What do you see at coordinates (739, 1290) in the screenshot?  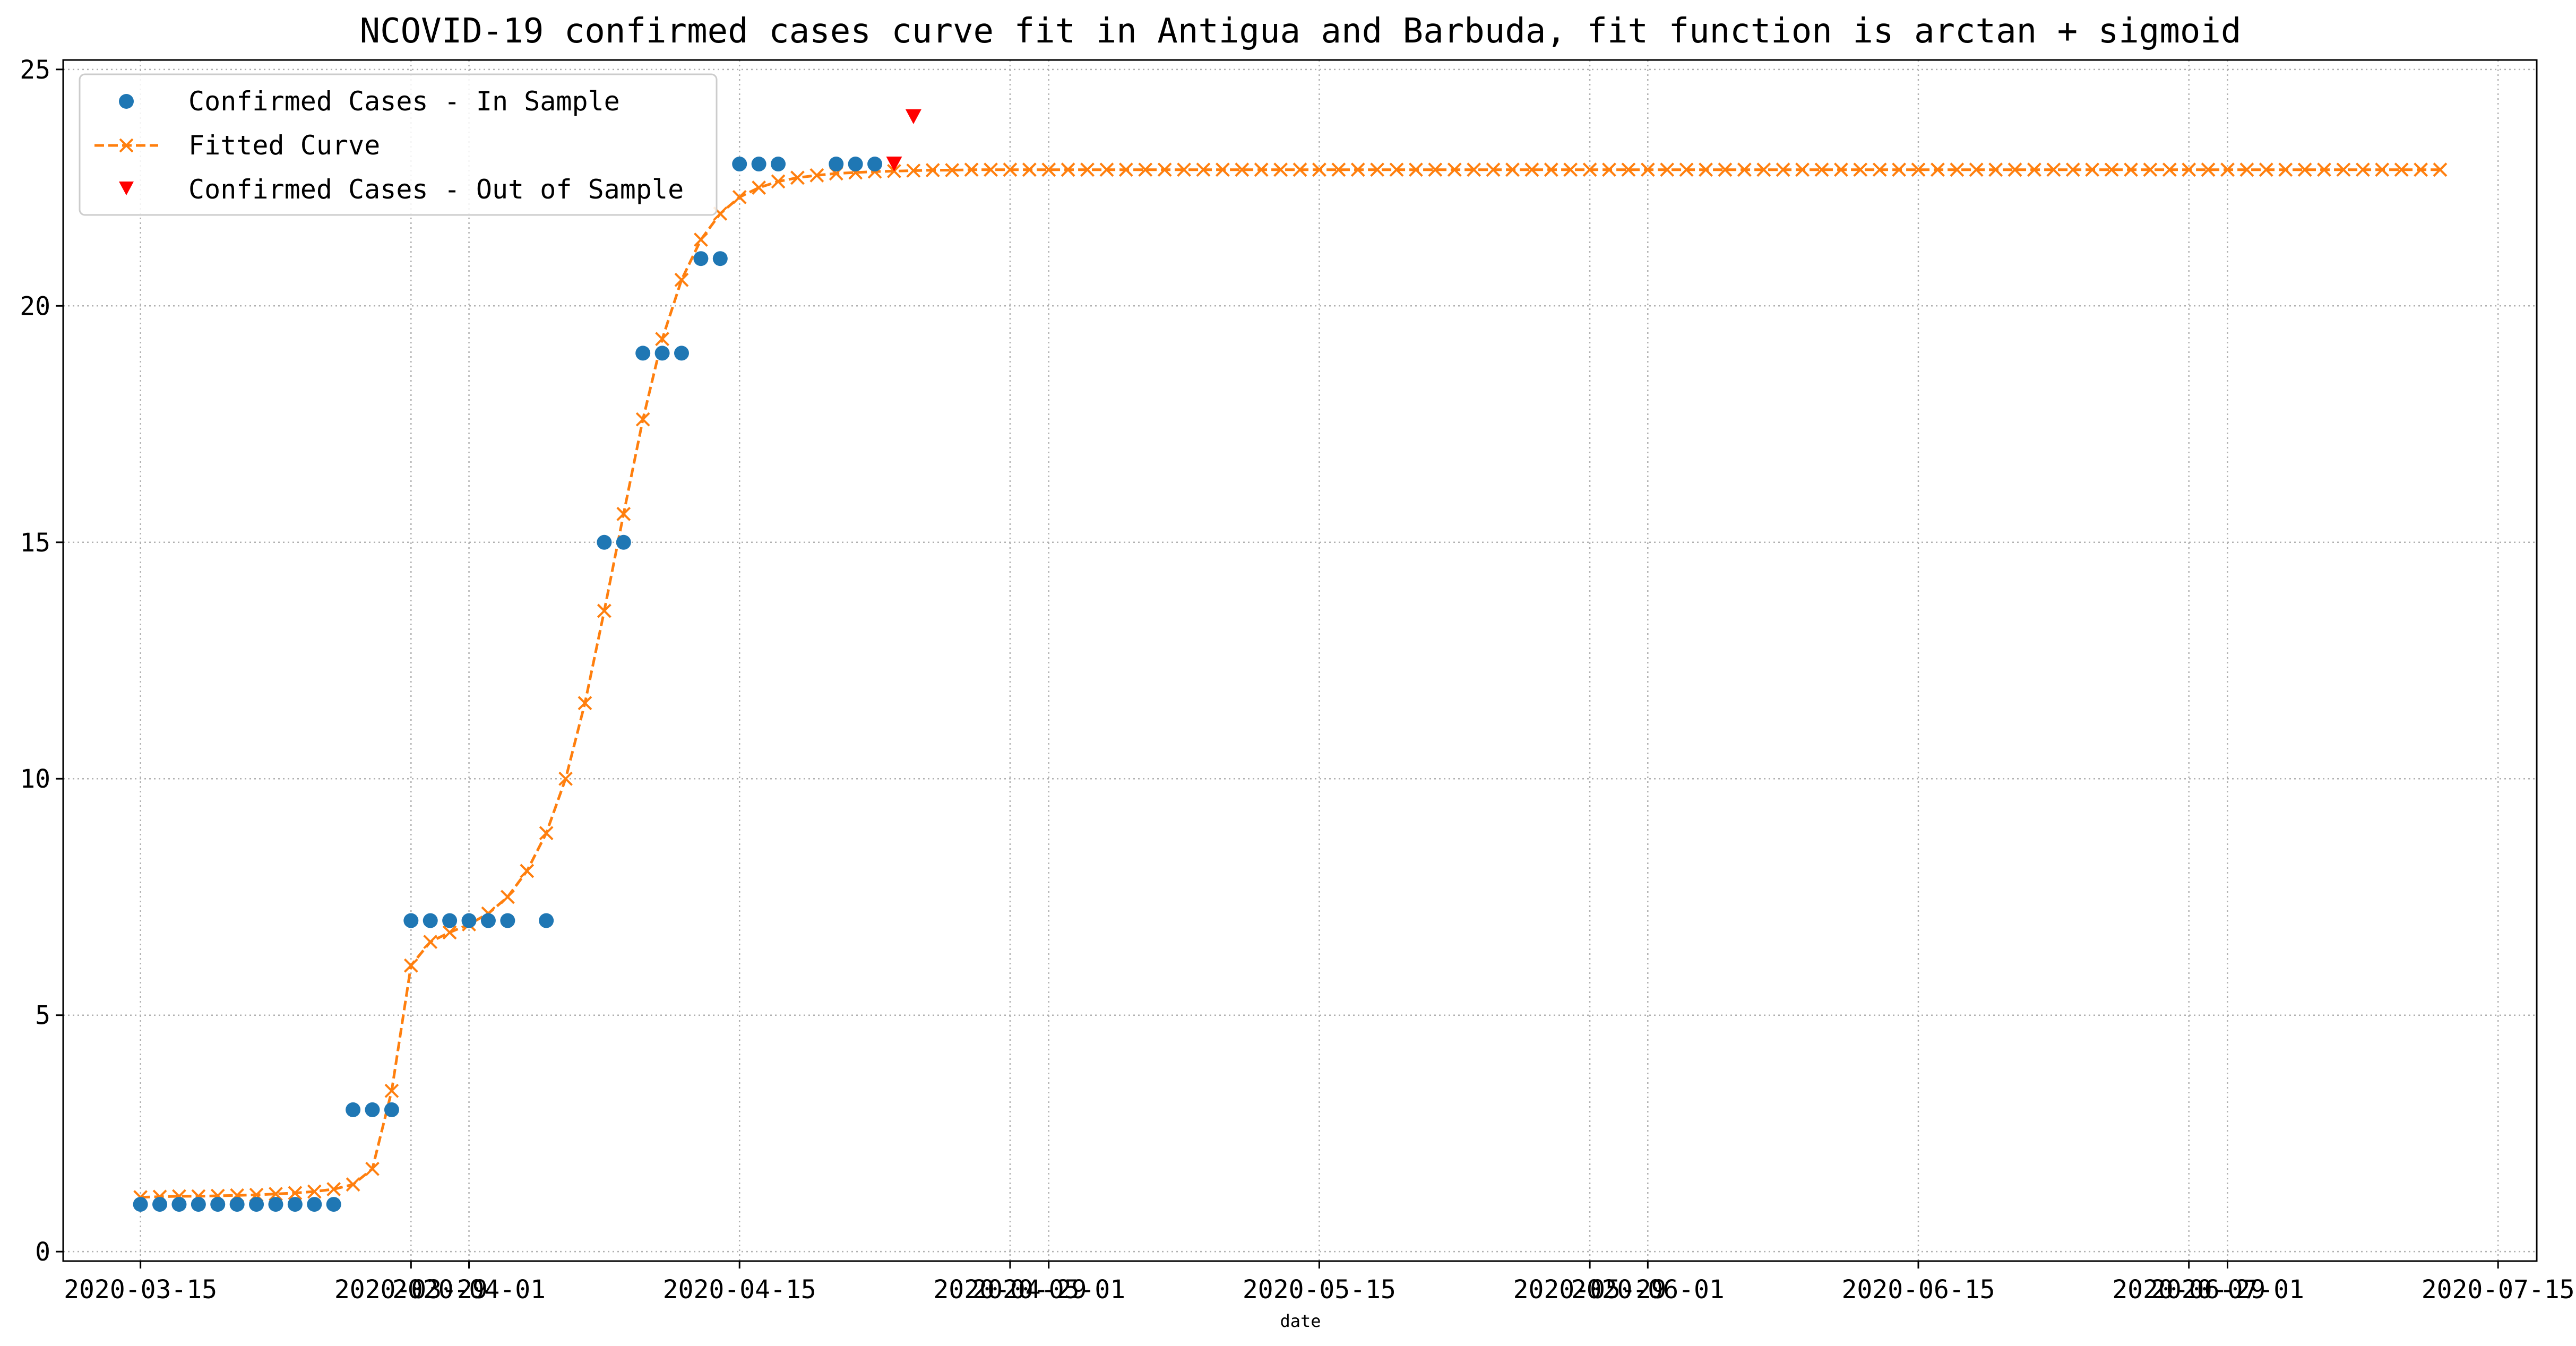 I see `x-tick-label: 2020-04-15` at bounding box center [739, 1290].